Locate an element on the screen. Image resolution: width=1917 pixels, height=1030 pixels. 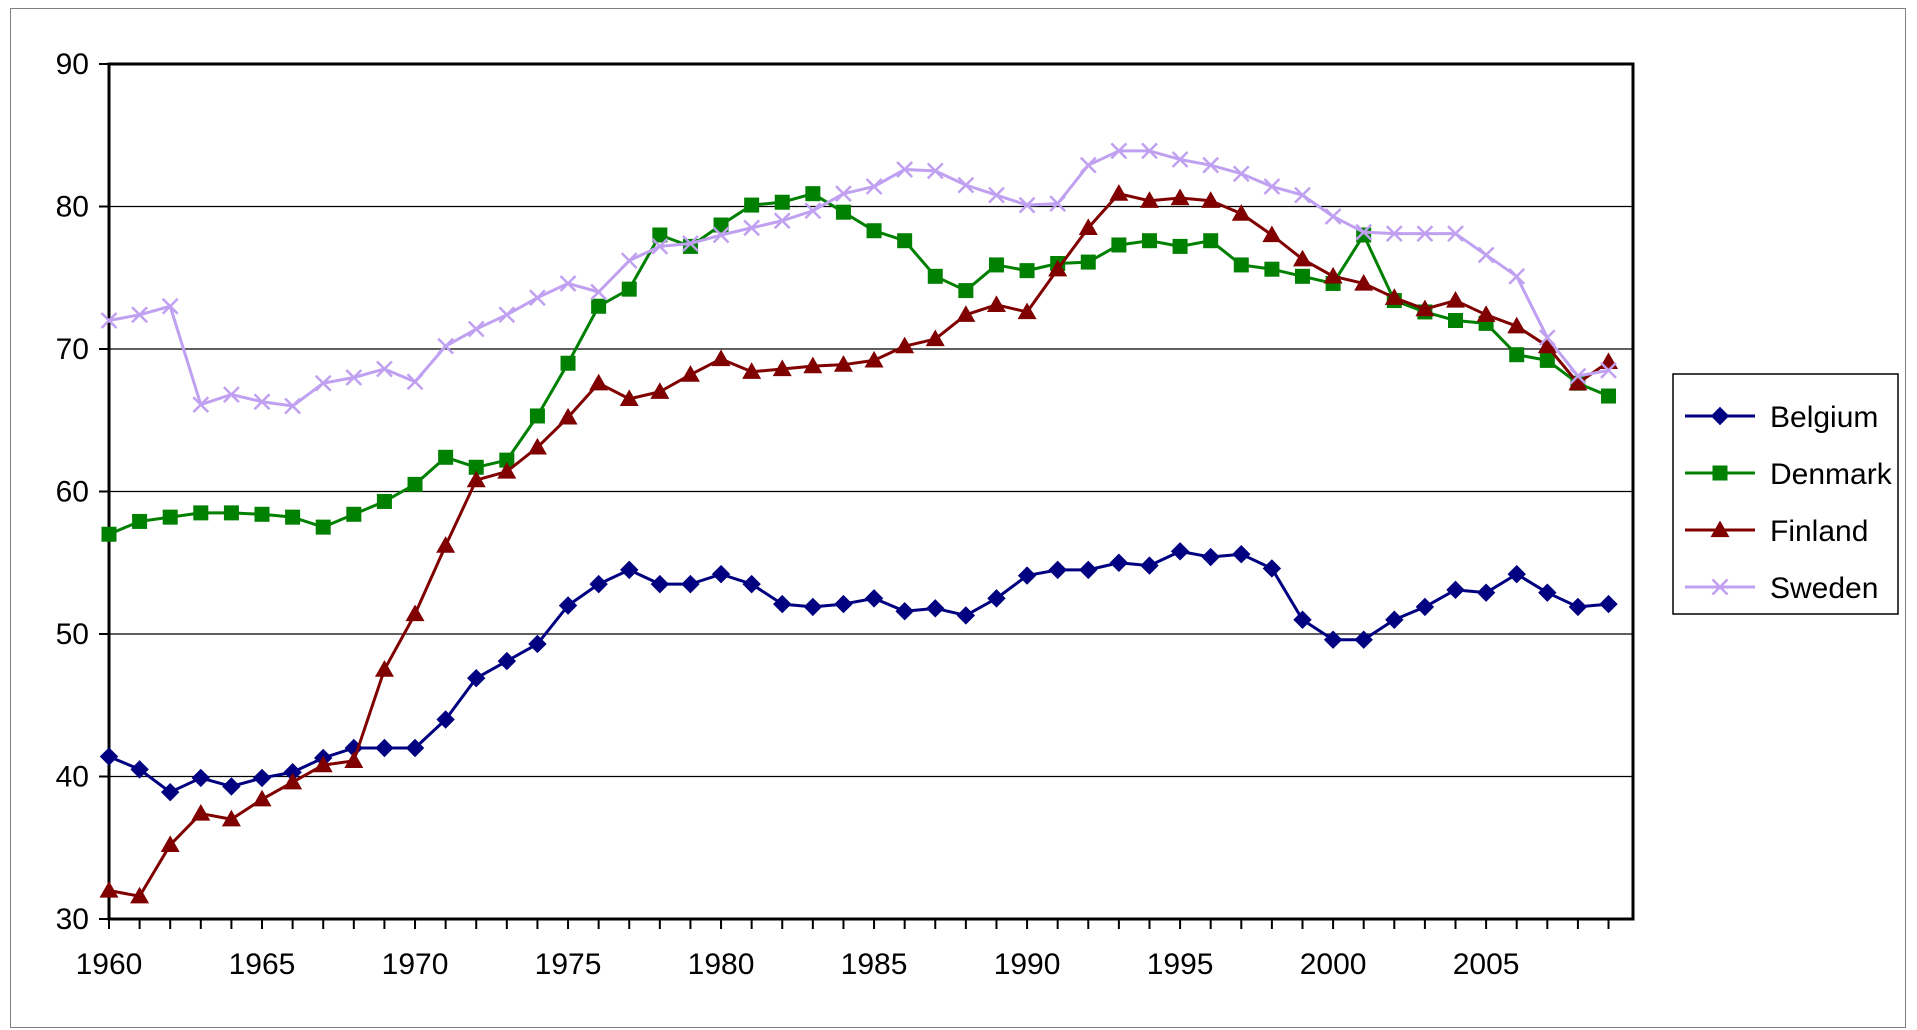
x-tick-label: 1975 is located at coordinates (568, 964).